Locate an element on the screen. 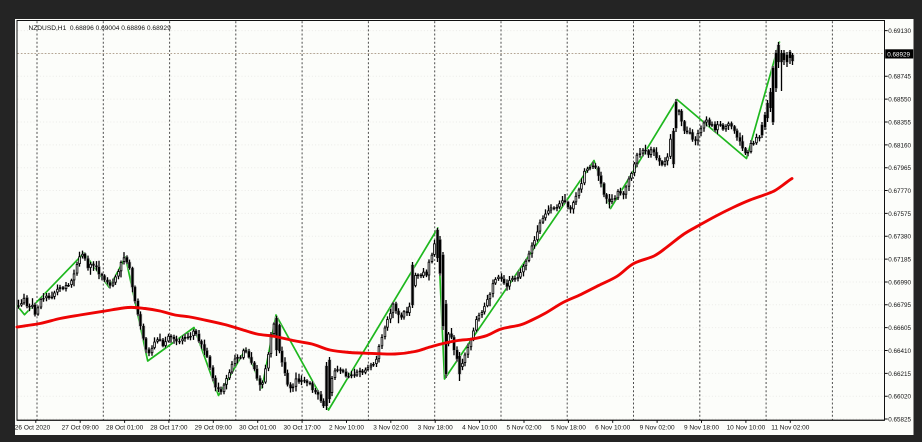  svg-text: 30 Oct 17:00 is located at coordinates (302, 427).